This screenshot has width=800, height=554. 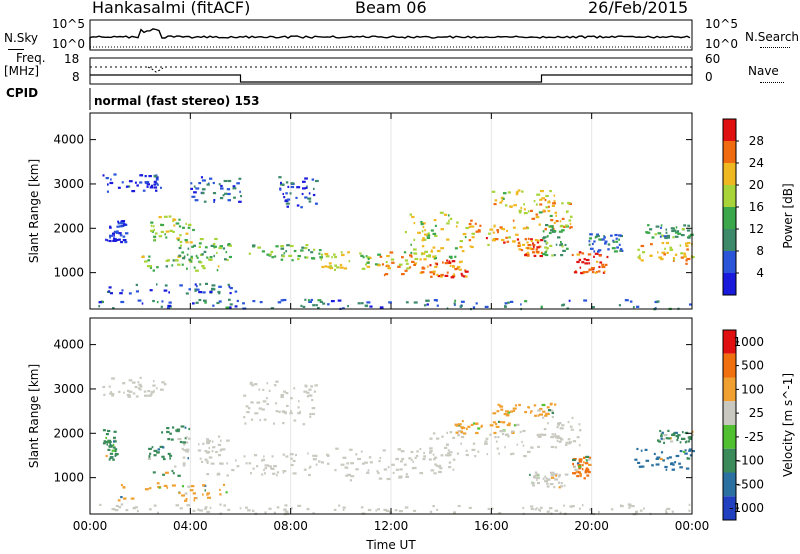 I want to click on velocity-colorbar-label: Velocity [m s^-1], so click(x=788, y=425).